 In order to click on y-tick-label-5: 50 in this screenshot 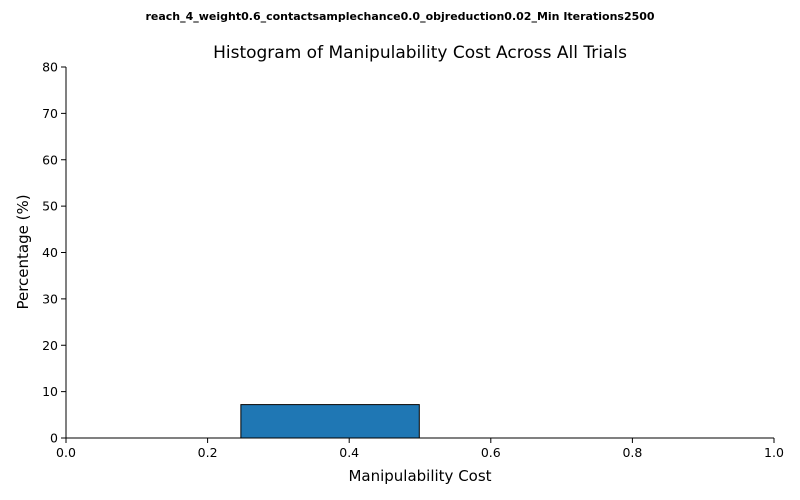, I will do `click(50, 206)`.